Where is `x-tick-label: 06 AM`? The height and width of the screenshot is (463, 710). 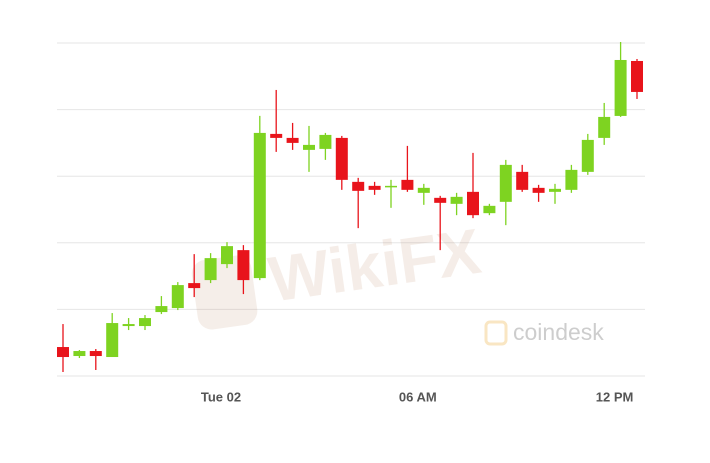 x-tick-label: 06 AM is located at coordinates (418, 396).